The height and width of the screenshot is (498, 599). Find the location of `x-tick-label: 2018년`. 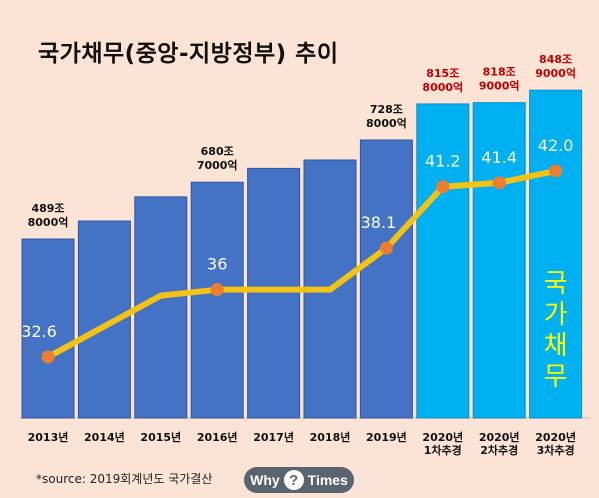

x-tick-label: 2018년 is located at coordinates (330, 437).